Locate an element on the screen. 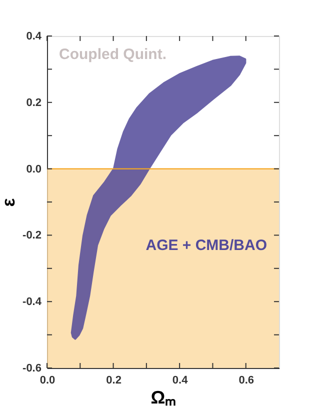  x-tick-label: 0.2 is located at coordinates (114, 380).